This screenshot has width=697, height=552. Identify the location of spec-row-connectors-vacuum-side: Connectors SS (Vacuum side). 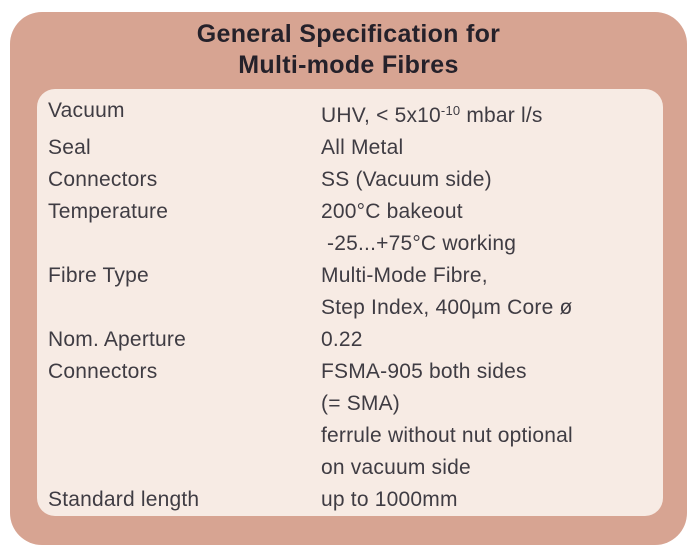
(352, 180).